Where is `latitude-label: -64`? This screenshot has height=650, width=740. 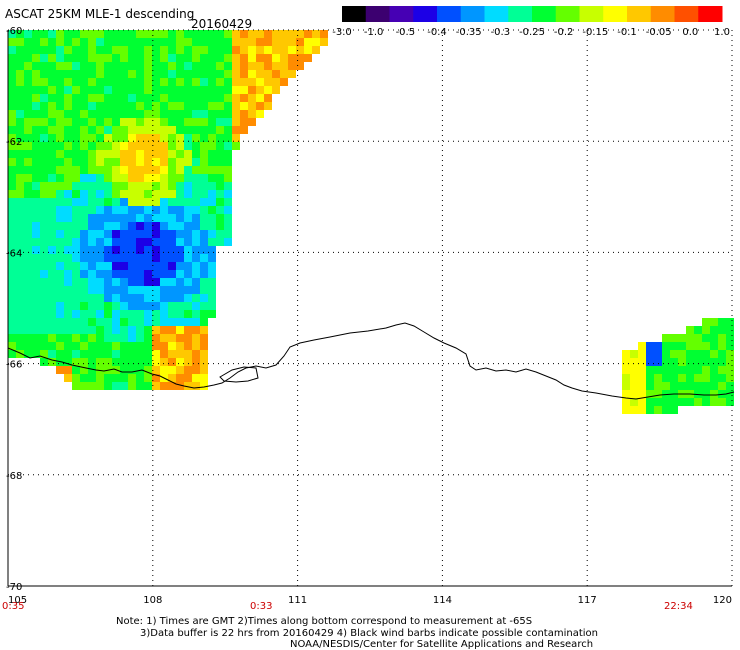 latitude-label: -64 is located at coordinates (14, 253).